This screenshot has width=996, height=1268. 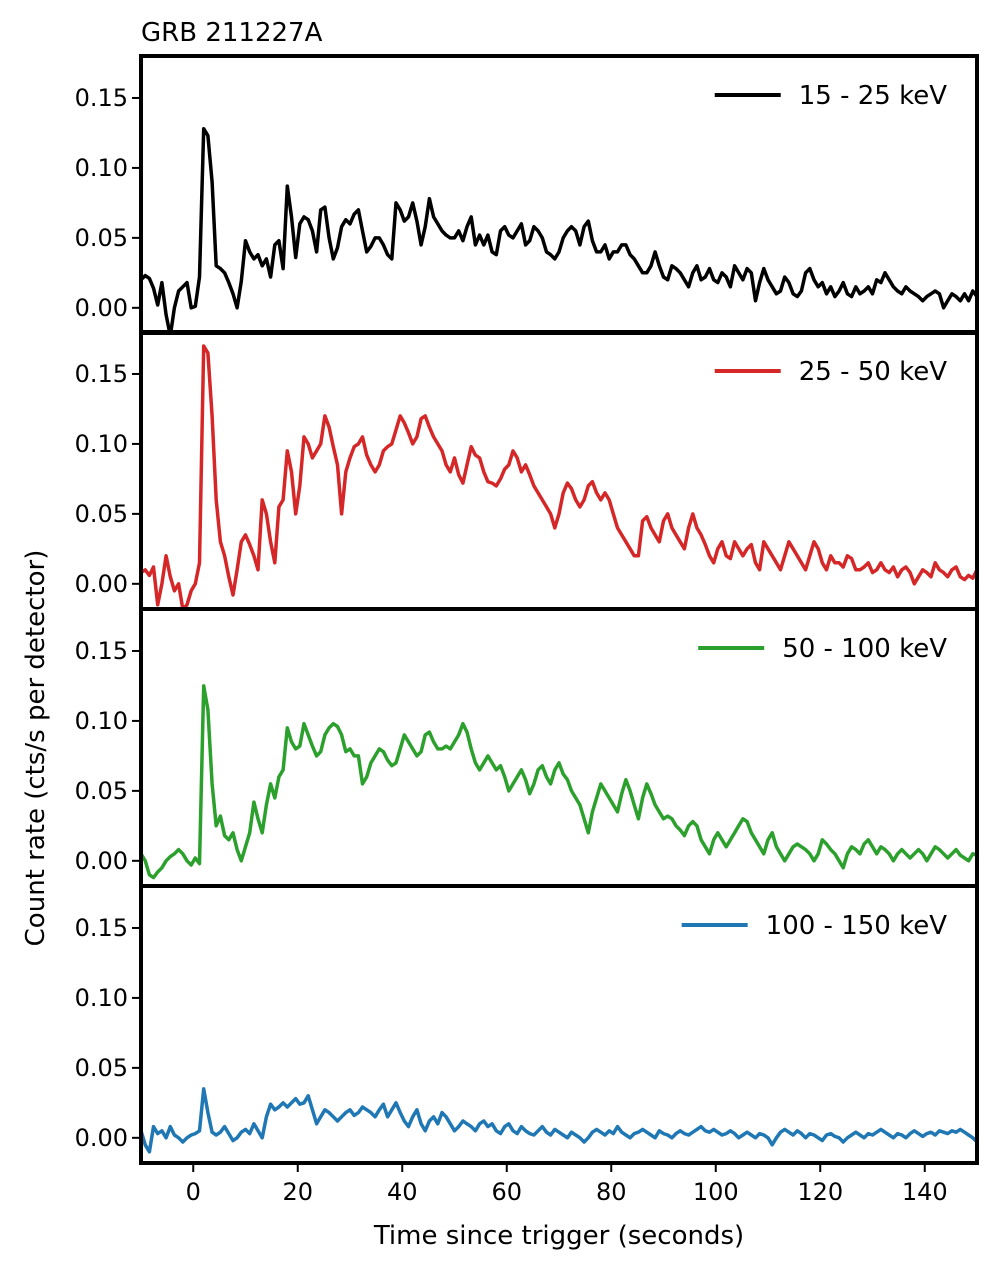 I want to click on x-tick-label: 40, so click(x=402, y=1192).